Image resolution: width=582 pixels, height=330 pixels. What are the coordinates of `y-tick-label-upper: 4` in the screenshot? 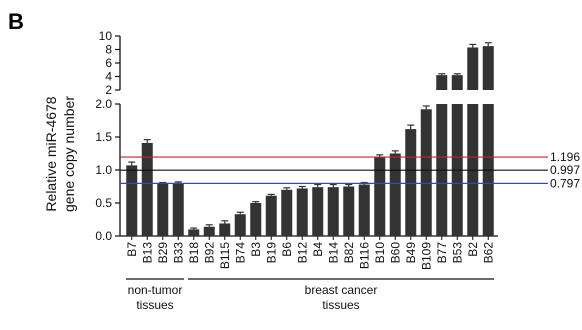 It's located at (108, 77).